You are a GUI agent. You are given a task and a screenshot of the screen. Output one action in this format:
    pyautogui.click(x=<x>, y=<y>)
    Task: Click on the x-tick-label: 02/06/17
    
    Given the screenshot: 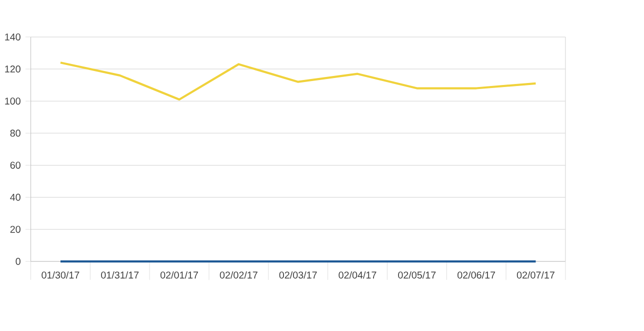 What is the action you would take?
    pyautogui.click(x=477, y=275)
    